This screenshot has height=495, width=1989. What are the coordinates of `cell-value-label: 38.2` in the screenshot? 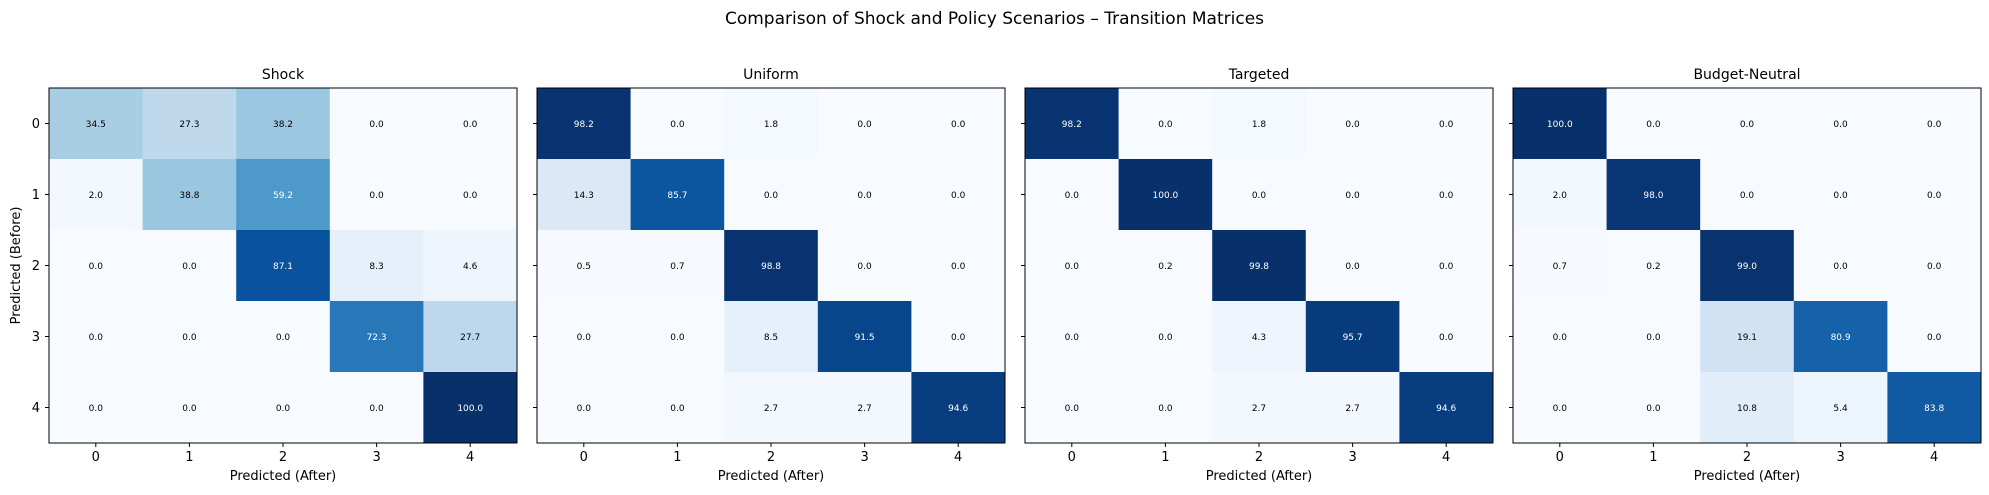 It's located at (283, 125).